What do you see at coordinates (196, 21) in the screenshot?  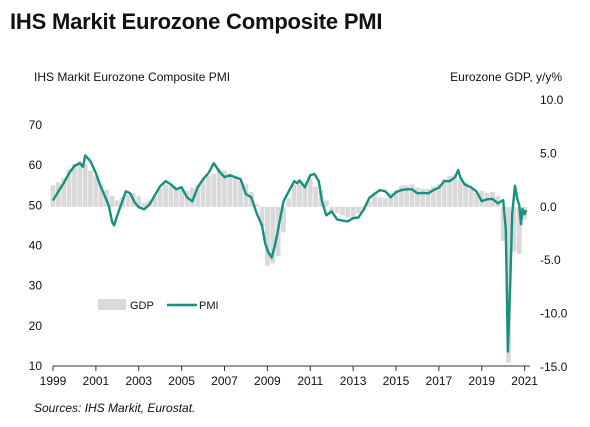 I see `page-title: IHS Markit Eurozone Composite PMI` at bounding box center [196, 21].